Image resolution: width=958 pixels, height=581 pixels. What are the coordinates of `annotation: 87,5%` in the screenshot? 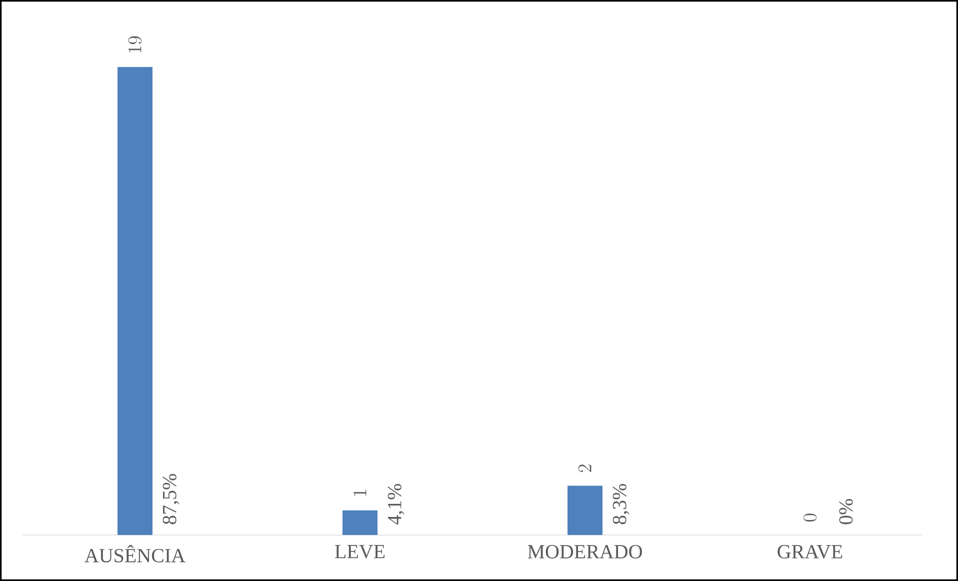 It's located at (171, 499).